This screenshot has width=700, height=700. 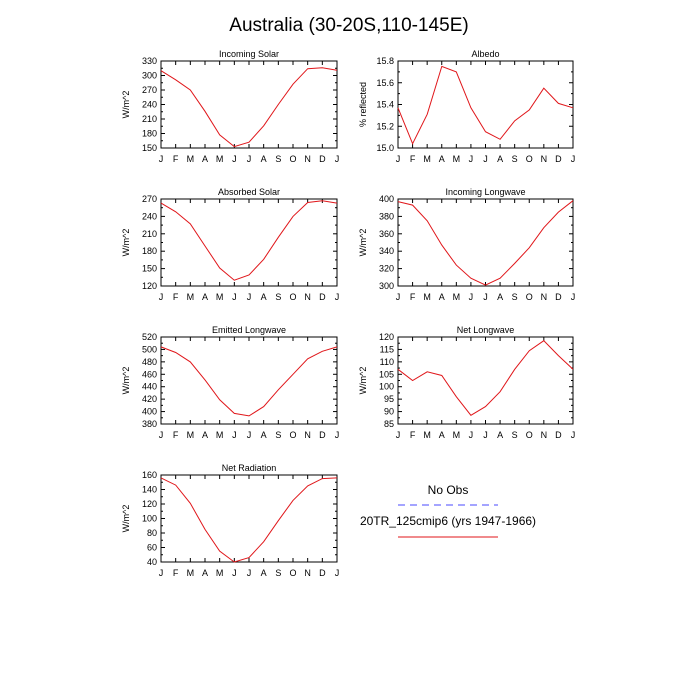 I want to click on y-tick-label: 90, so click(x=389, y=412).